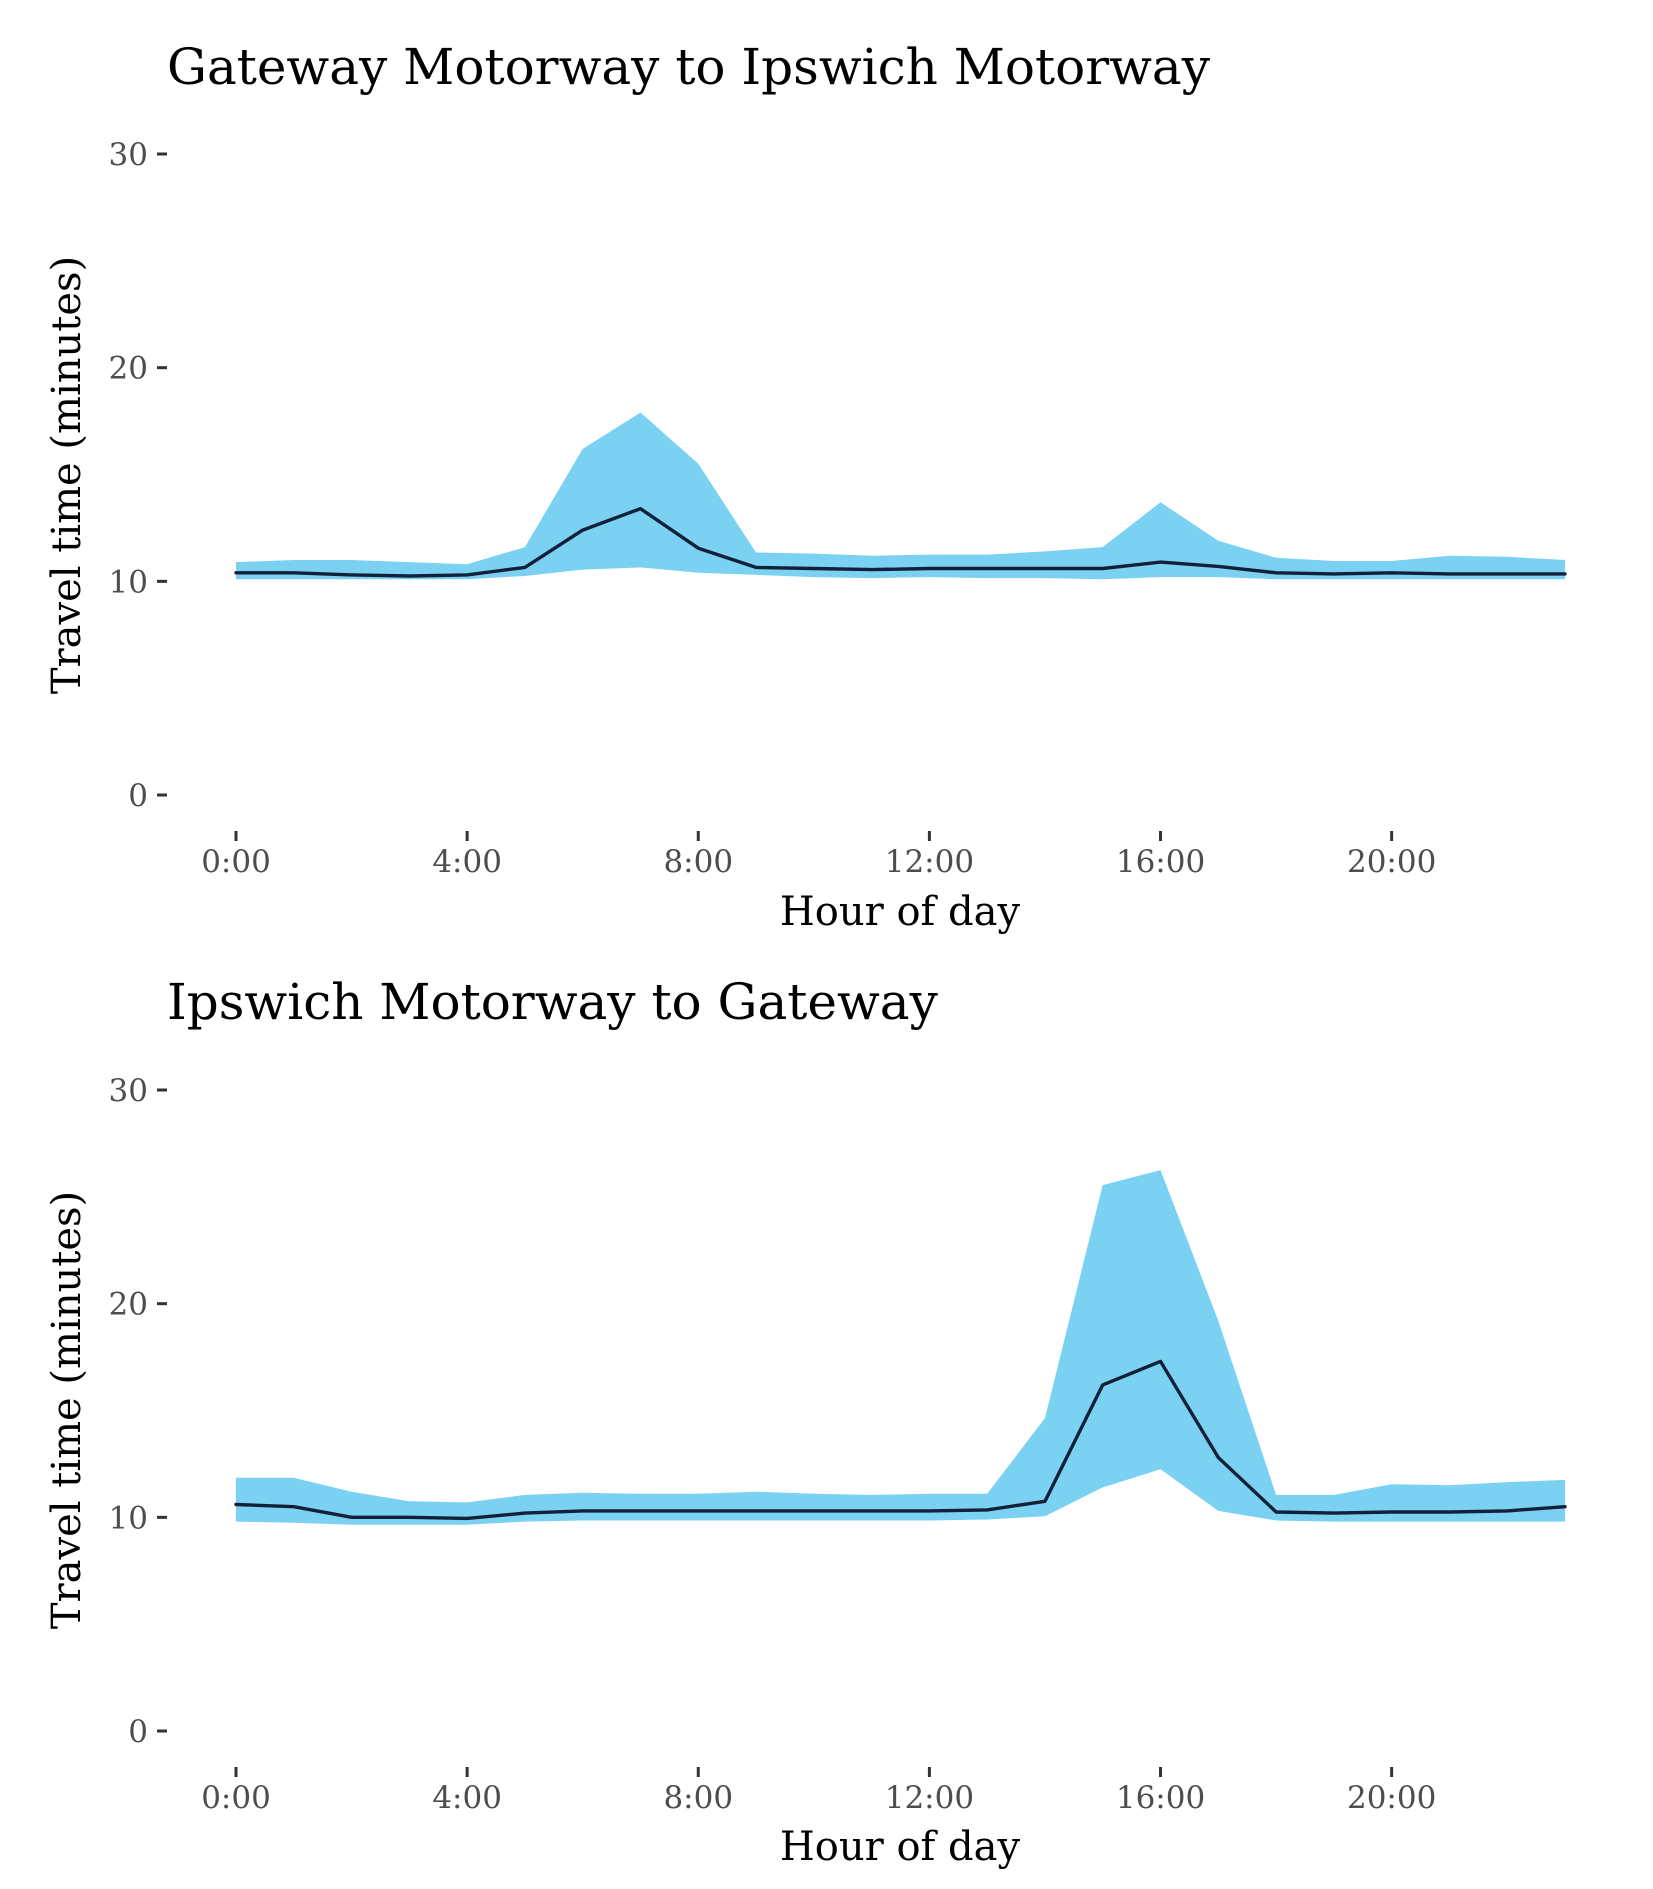  What do you see at coordinates (689, 67) in the screenshot?
I see `chart-title: Gateway Motorway to Ipswich Motorway` at bounding box center [689, 67].